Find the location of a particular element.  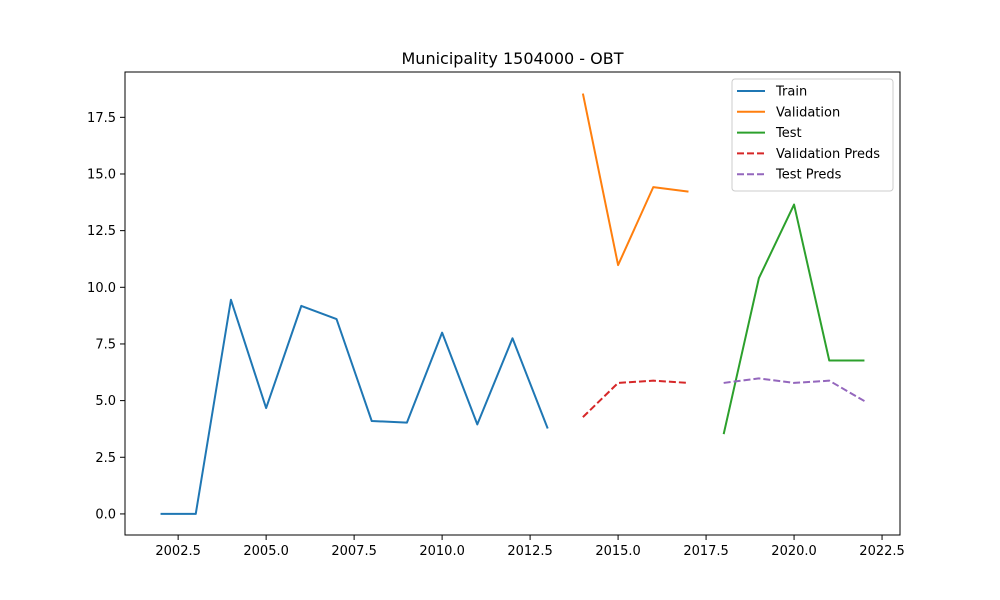

x-tick-label: 2017.5 is located at coordinates (706, 551).